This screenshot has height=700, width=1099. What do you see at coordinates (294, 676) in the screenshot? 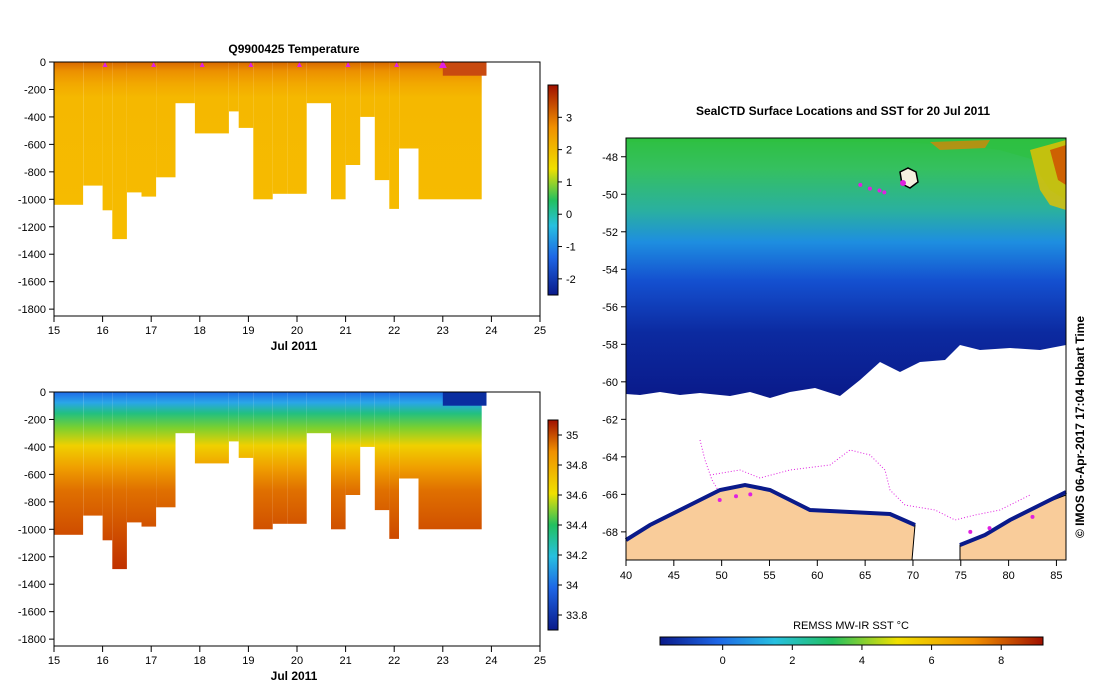
I see `salinity-x-label: Jul 2011` at bounding box center [294, 676].